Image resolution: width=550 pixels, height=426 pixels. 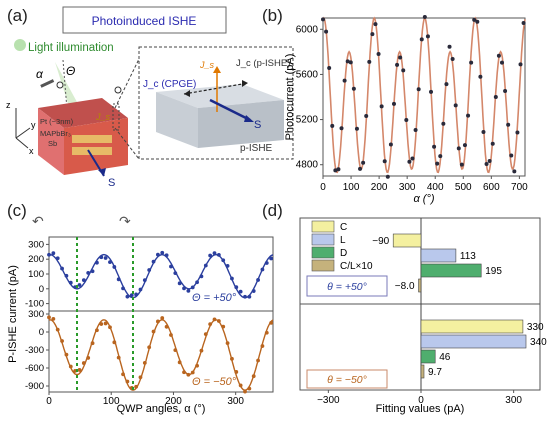 I want to click on d-xlabel: Fitting values (pA), so click(x=420, y=409).